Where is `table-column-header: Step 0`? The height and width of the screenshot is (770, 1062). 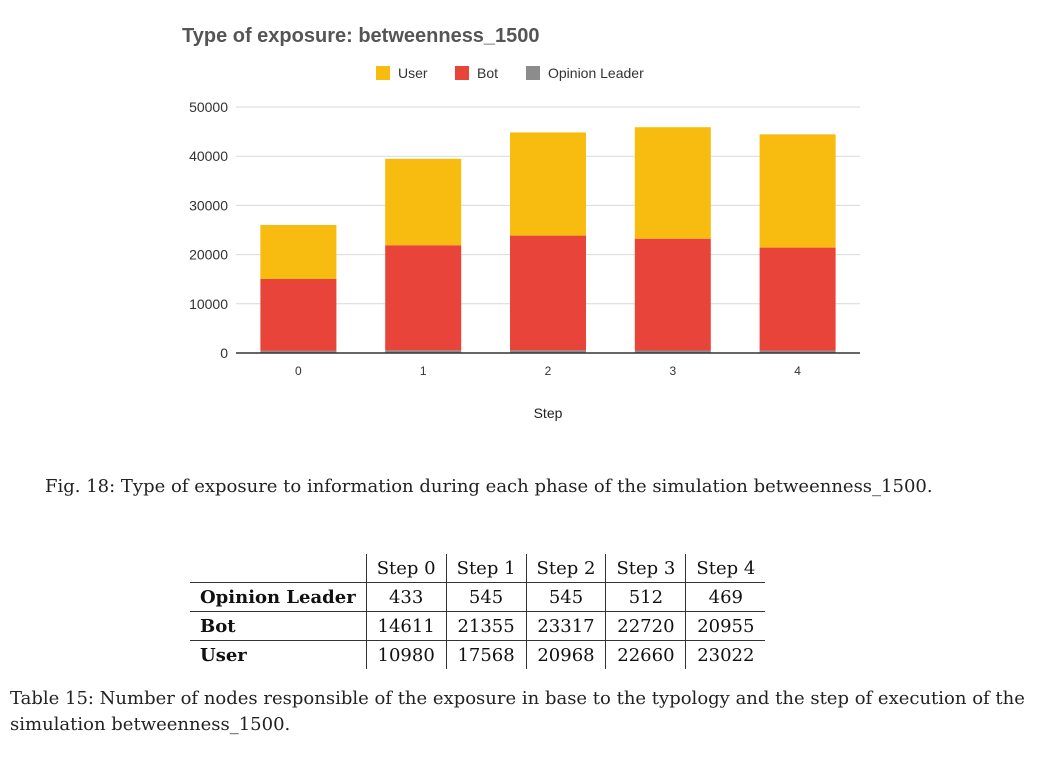 table-column-header: Step 0 is located at coordinates (406, 568).